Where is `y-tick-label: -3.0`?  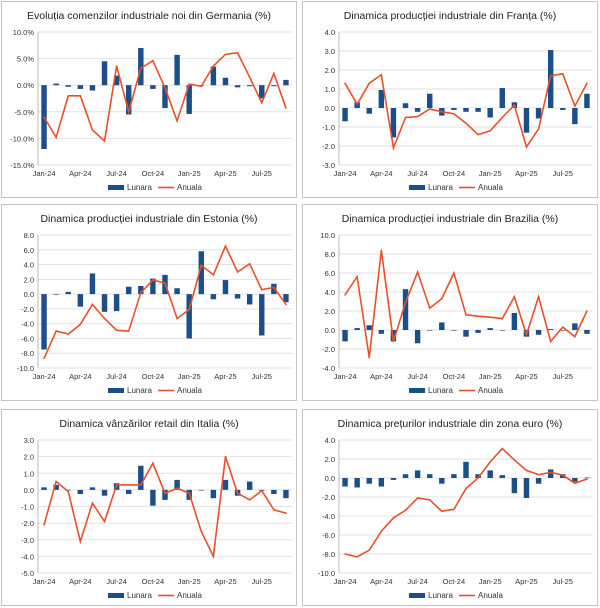
y-tick-label: -3.0 is located at coordinates (328, 165).